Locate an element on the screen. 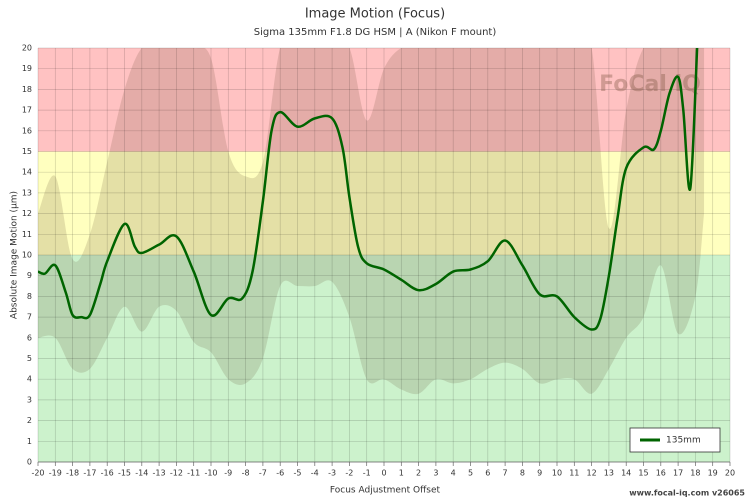 The image size is (750, 500). x-tick-label: -4 is located at coordinates (315, 473).